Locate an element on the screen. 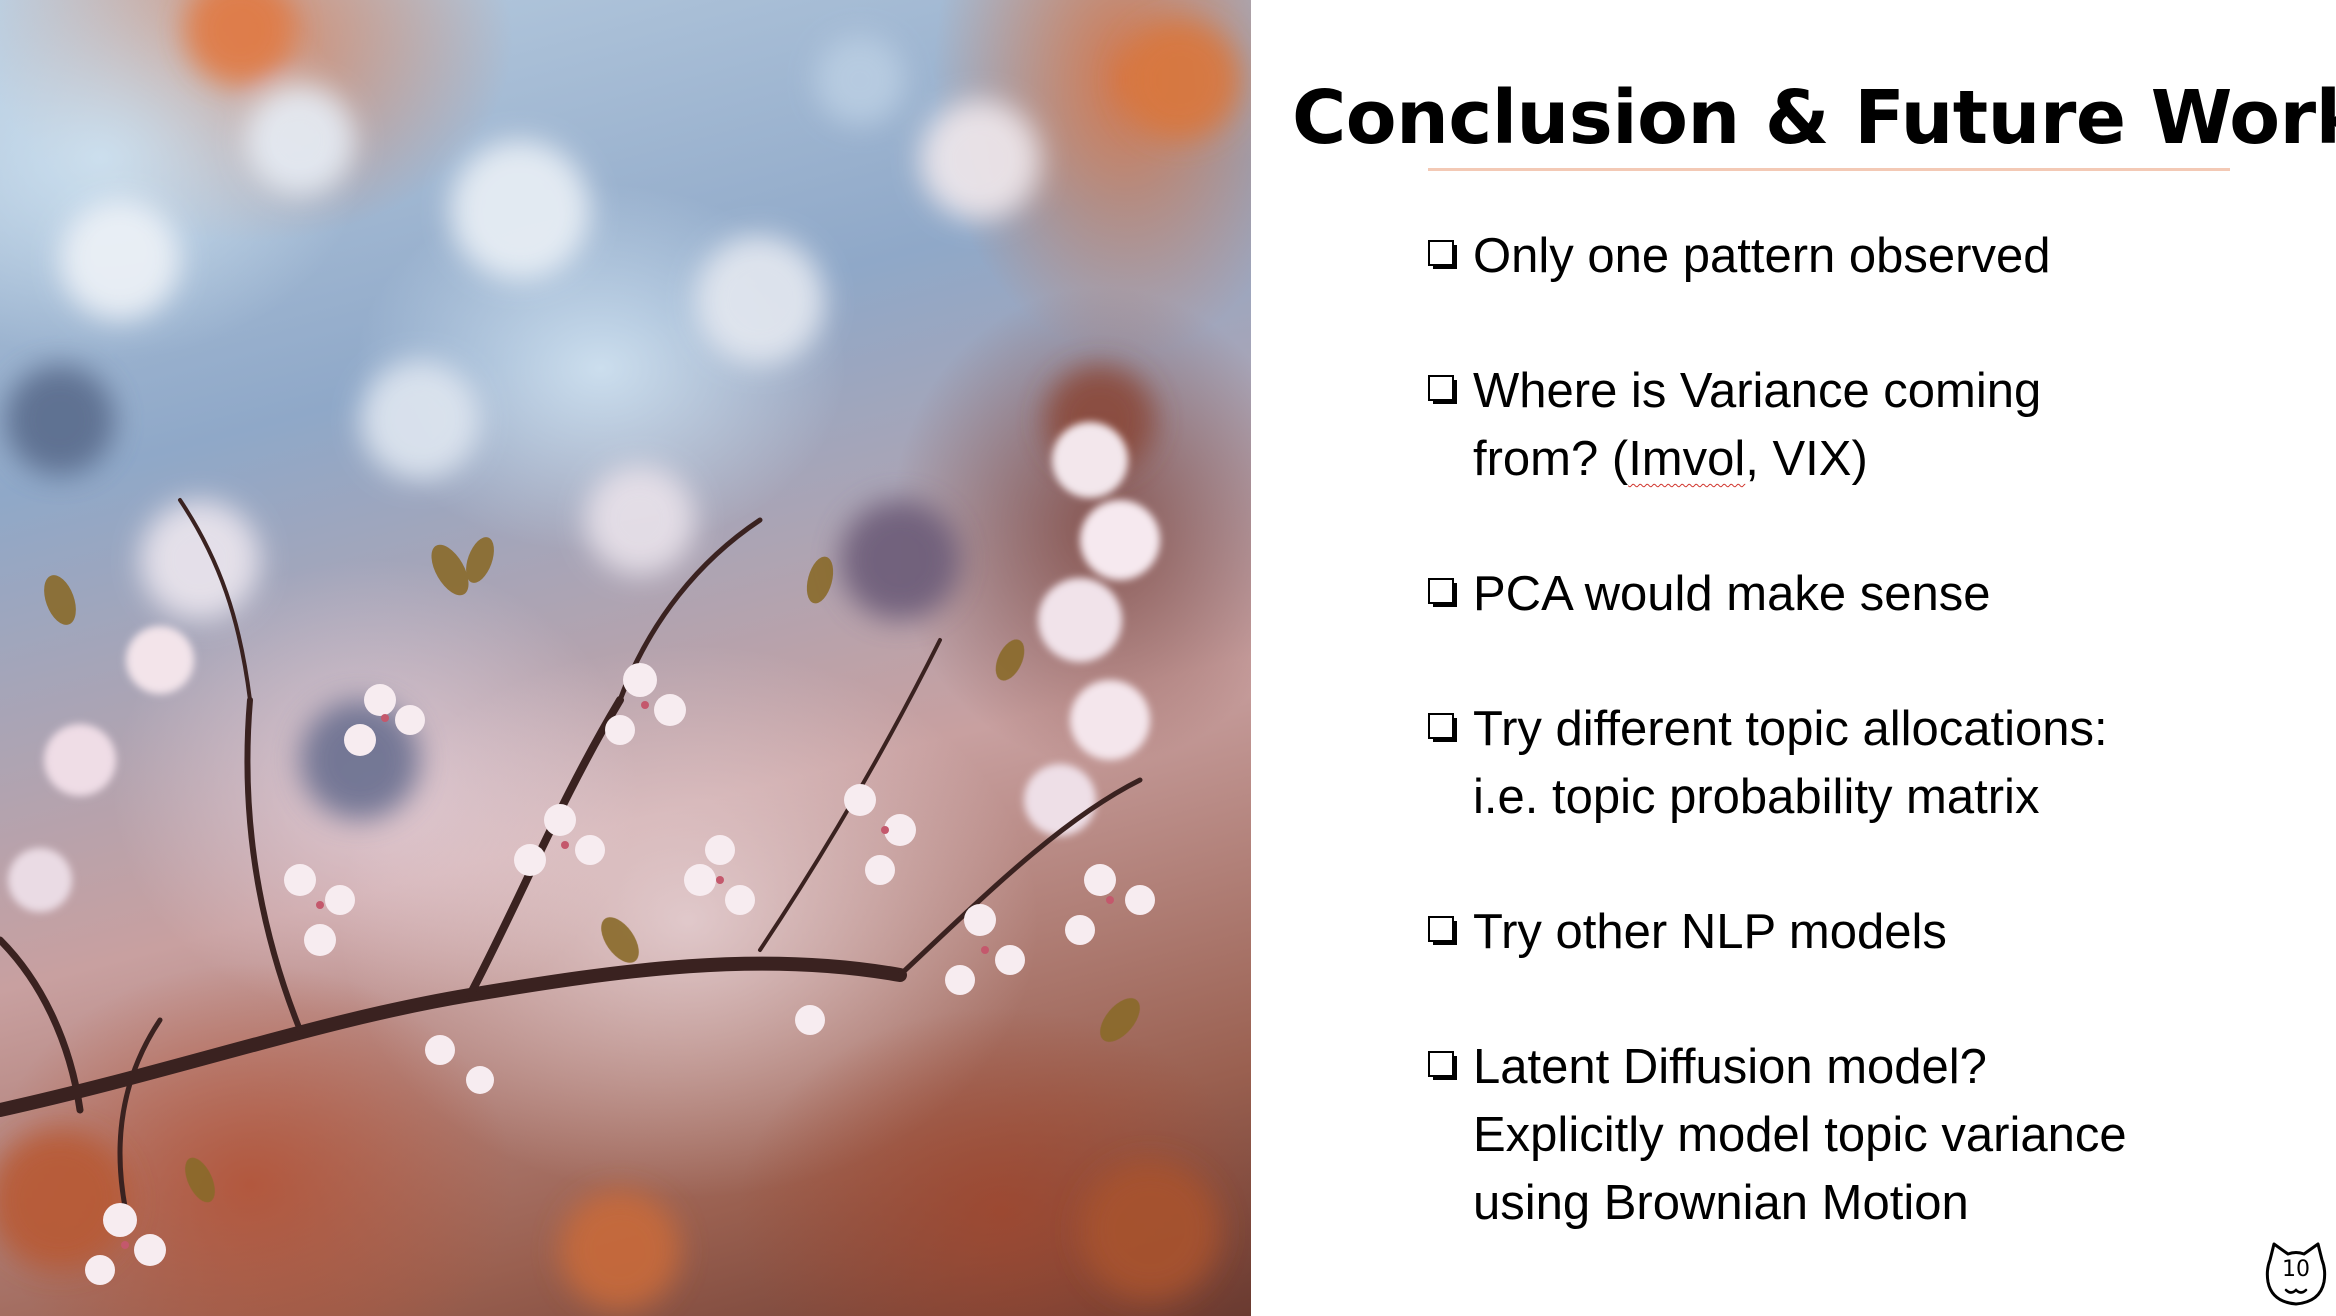 This screenshot has width=2336, height=1316. bullet-text: using Brownian Motion is located at coordinates (1721, 1203).